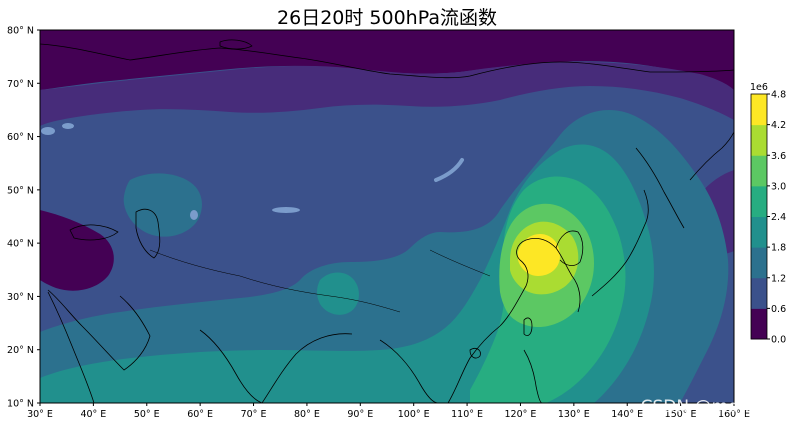 The height and width of the screenshot is (426, 792). What do you see at coordinates (286, 210) in the screenshot?
I see `lake-balkhash` at bounding box center [286, 210].